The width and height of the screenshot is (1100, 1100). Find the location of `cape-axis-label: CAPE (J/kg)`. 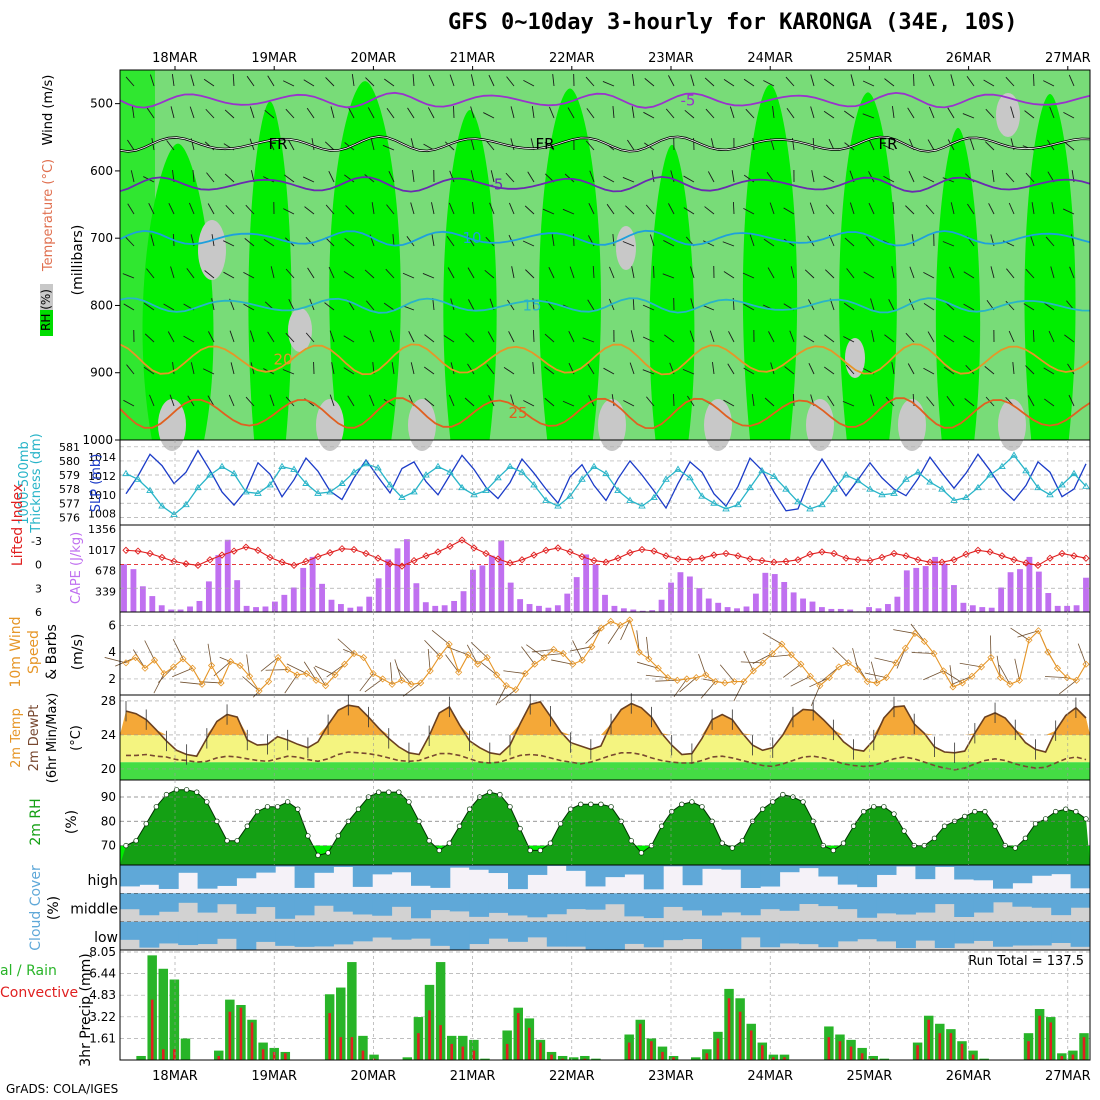

cape-axis-label: CAPE (J/kg) is located at coordinates (76, 568).